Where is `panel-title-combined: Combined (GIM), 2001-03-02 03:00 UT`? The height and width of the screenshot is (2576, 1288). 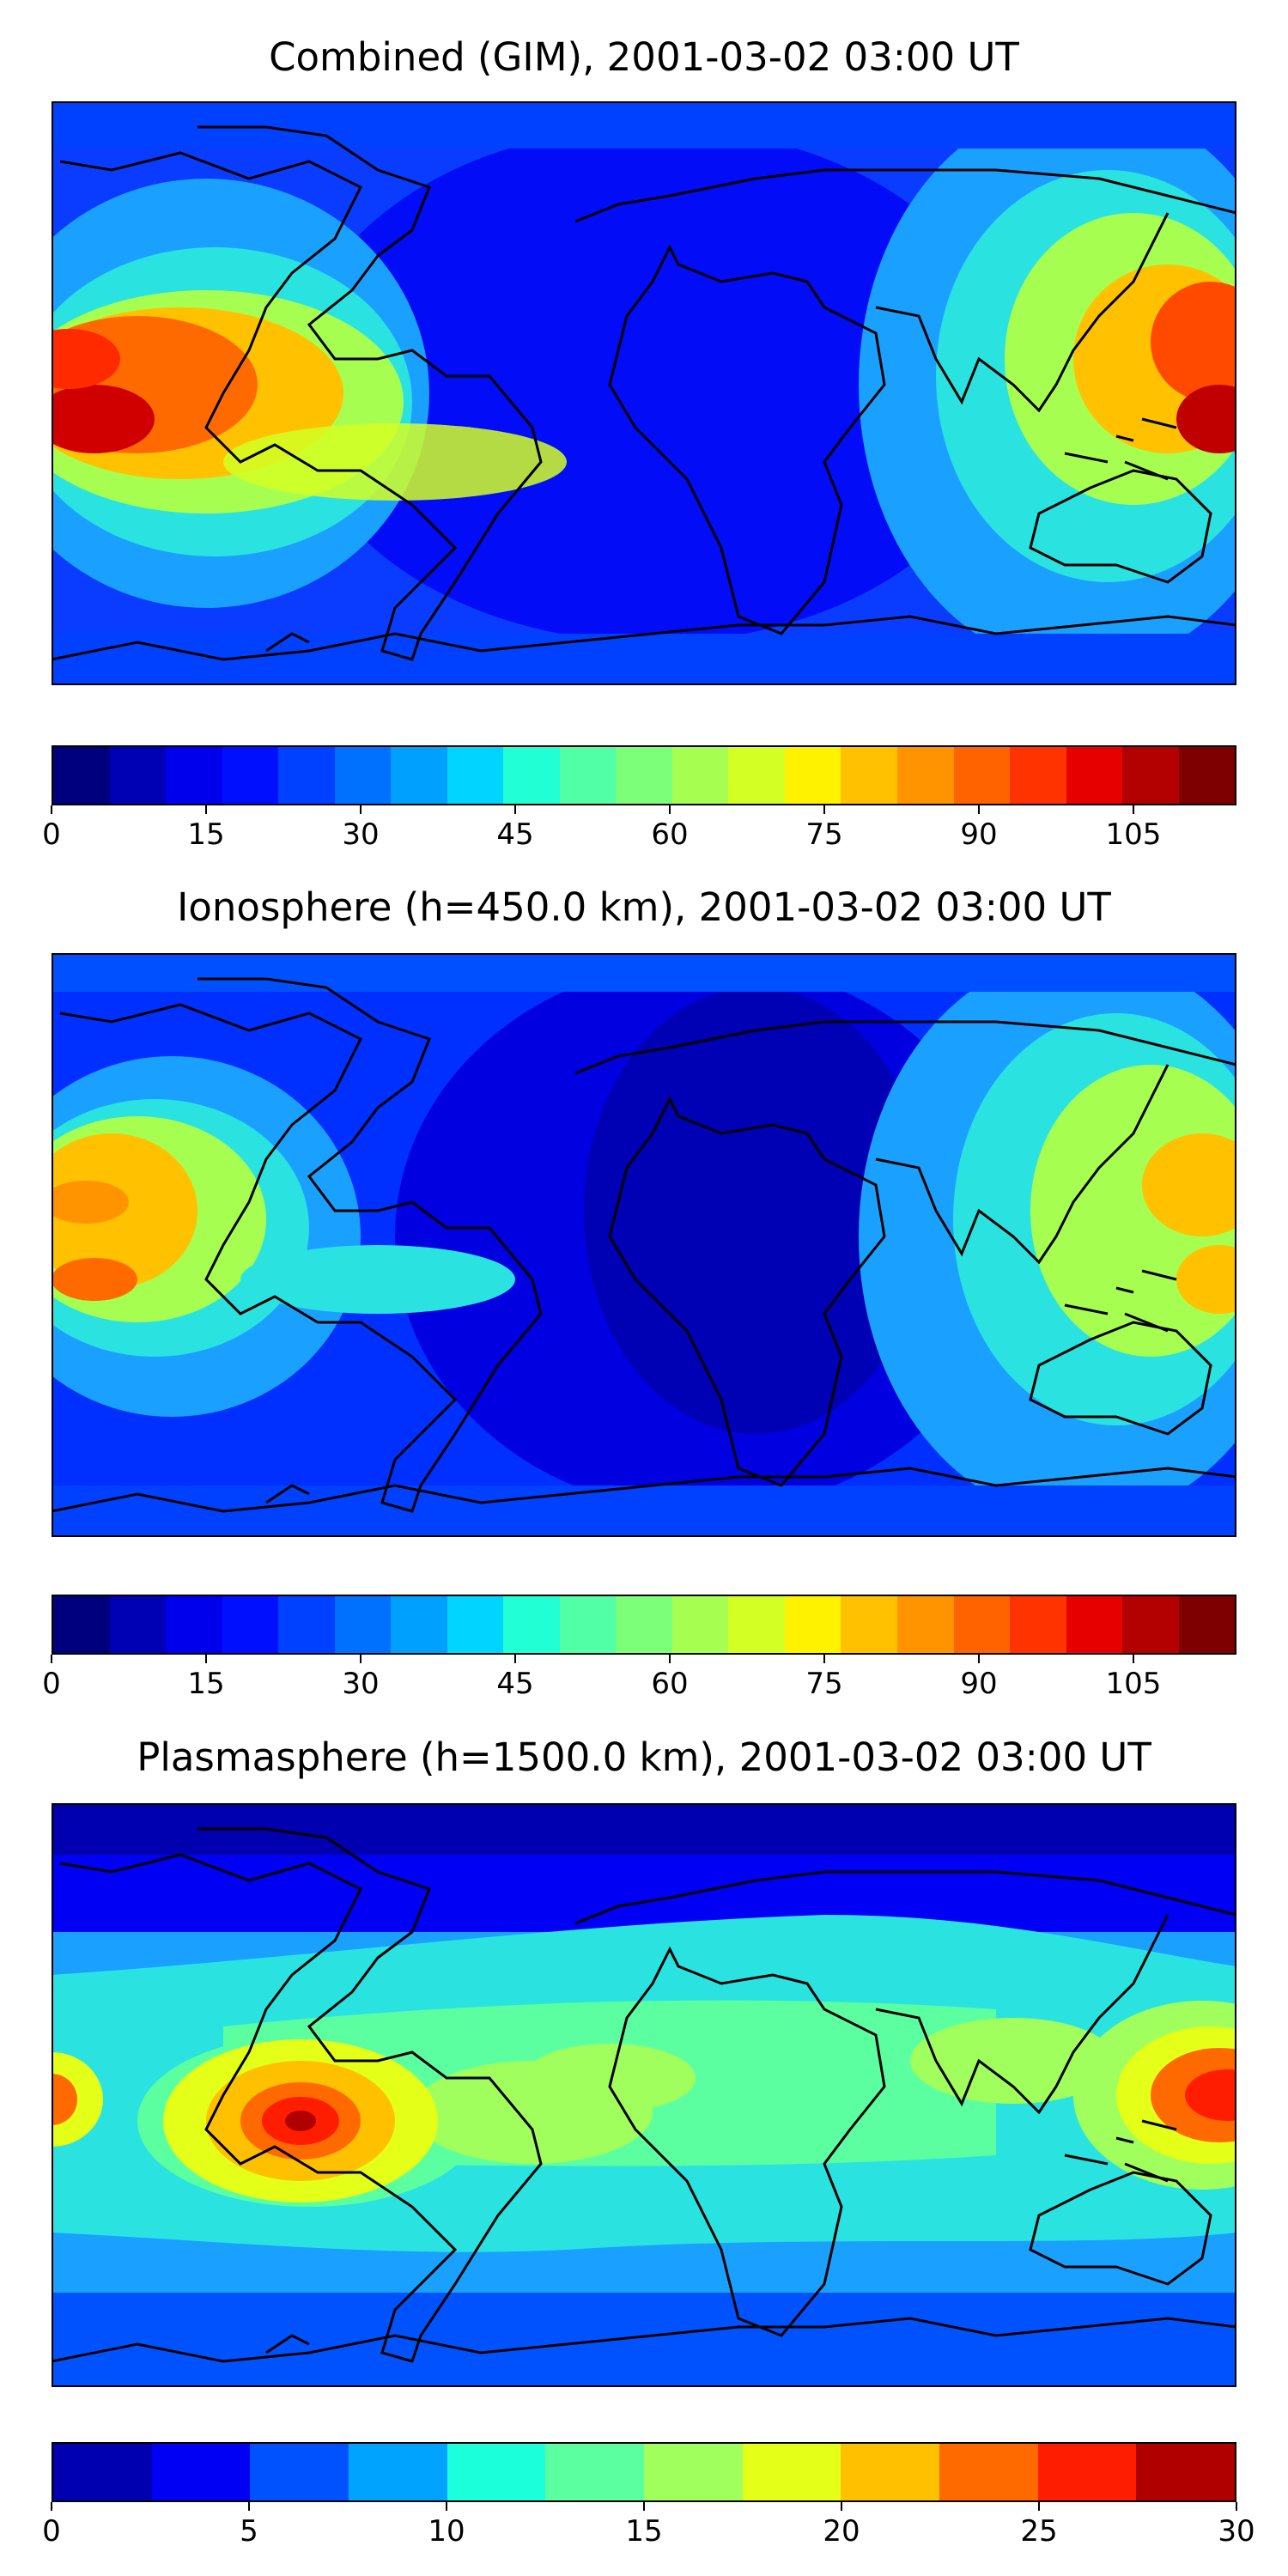
panel-title-combined: Combined (GIM), 2001-03-02 03:00 UT is located at coordinates (644, 57).